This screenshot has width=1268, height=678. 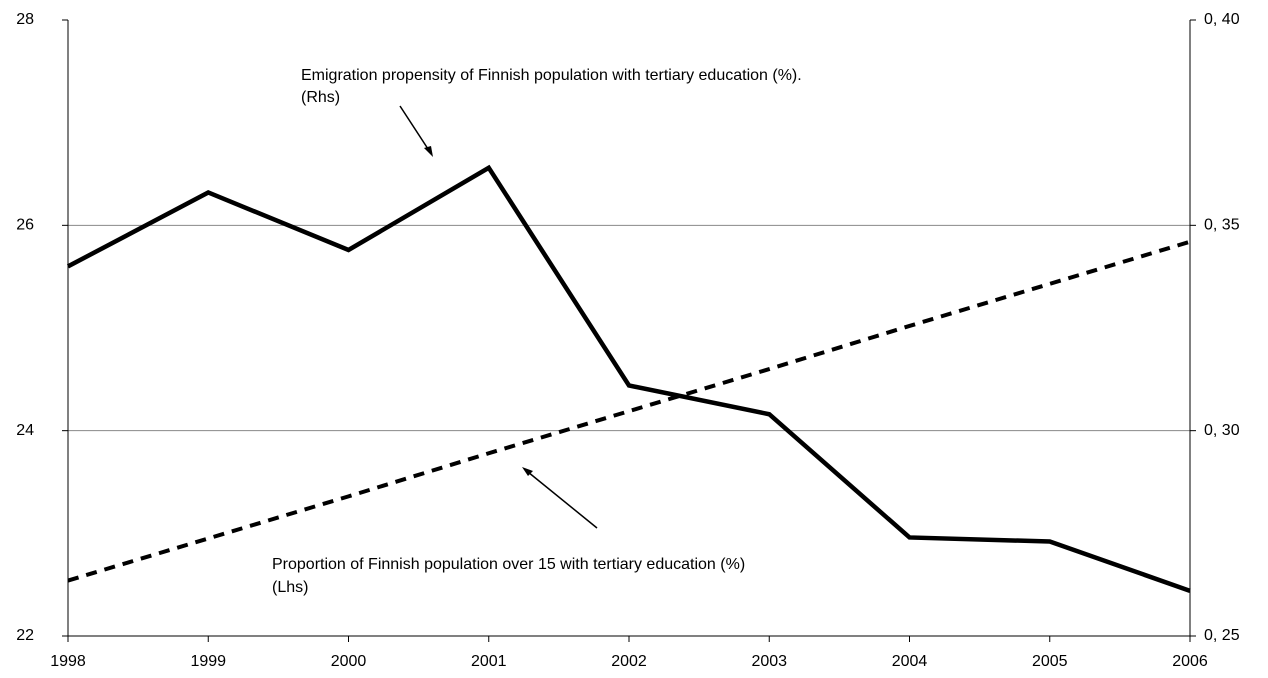 I want to click on y-tick-label: 26, so click(x=25, y=225).